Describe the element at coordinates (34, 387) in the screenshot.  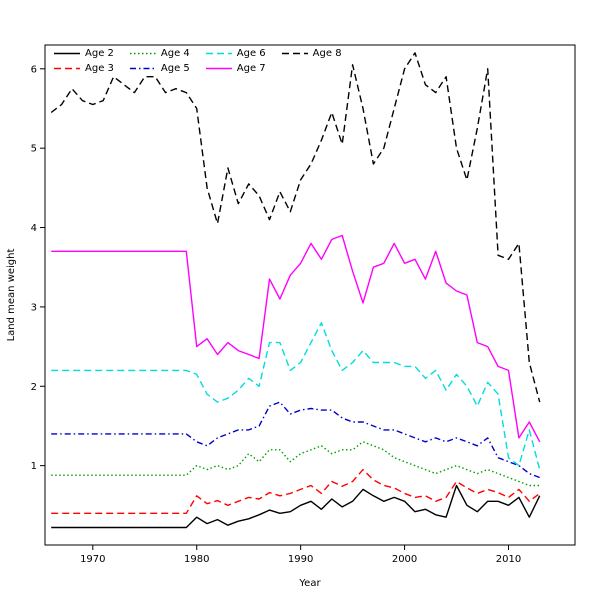
I see `y-tick-label: 2` at that location.